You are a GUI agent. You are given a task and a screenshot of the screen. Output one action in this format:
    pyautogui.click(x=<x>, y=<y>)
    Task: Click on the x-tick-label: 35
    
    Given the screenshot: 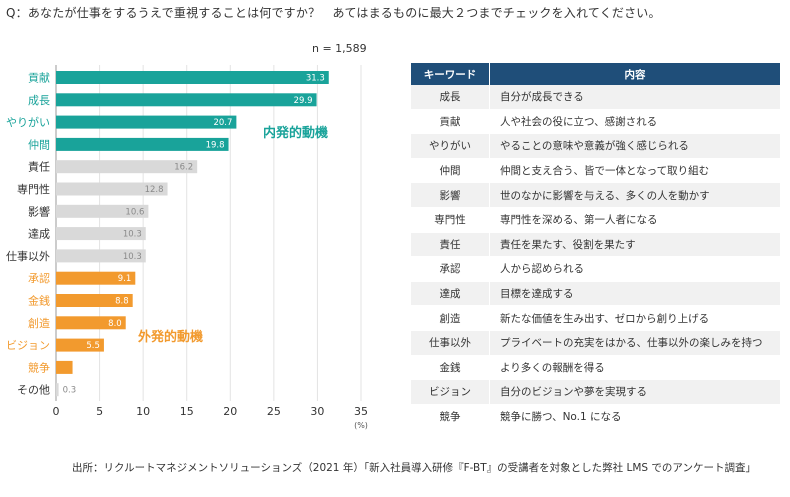 What is the action you would take?
    pyautogui.click(x=361, y=411)
    